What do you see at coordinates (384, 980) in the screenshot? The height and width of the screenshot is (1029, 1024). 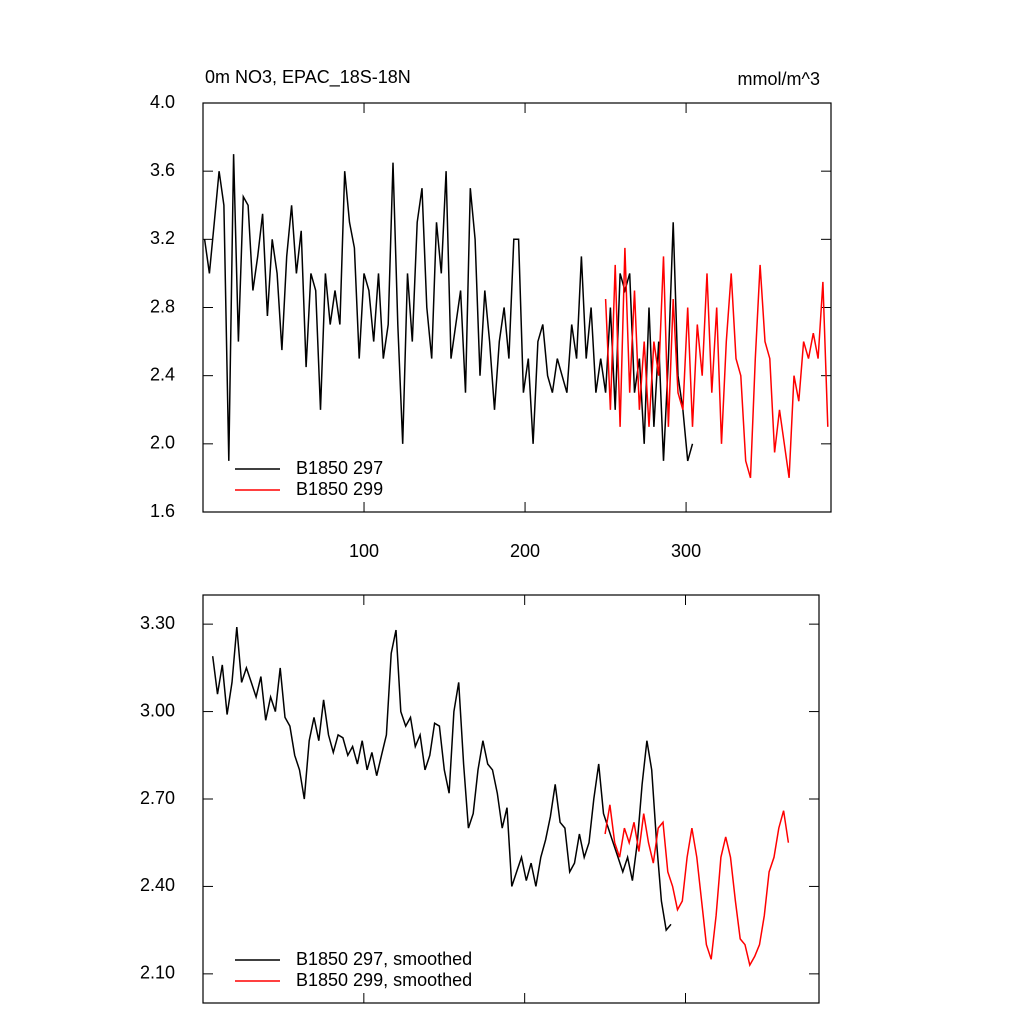 I see `legend-label: B1850 299, smoothed` at bounding box center [384, 980].